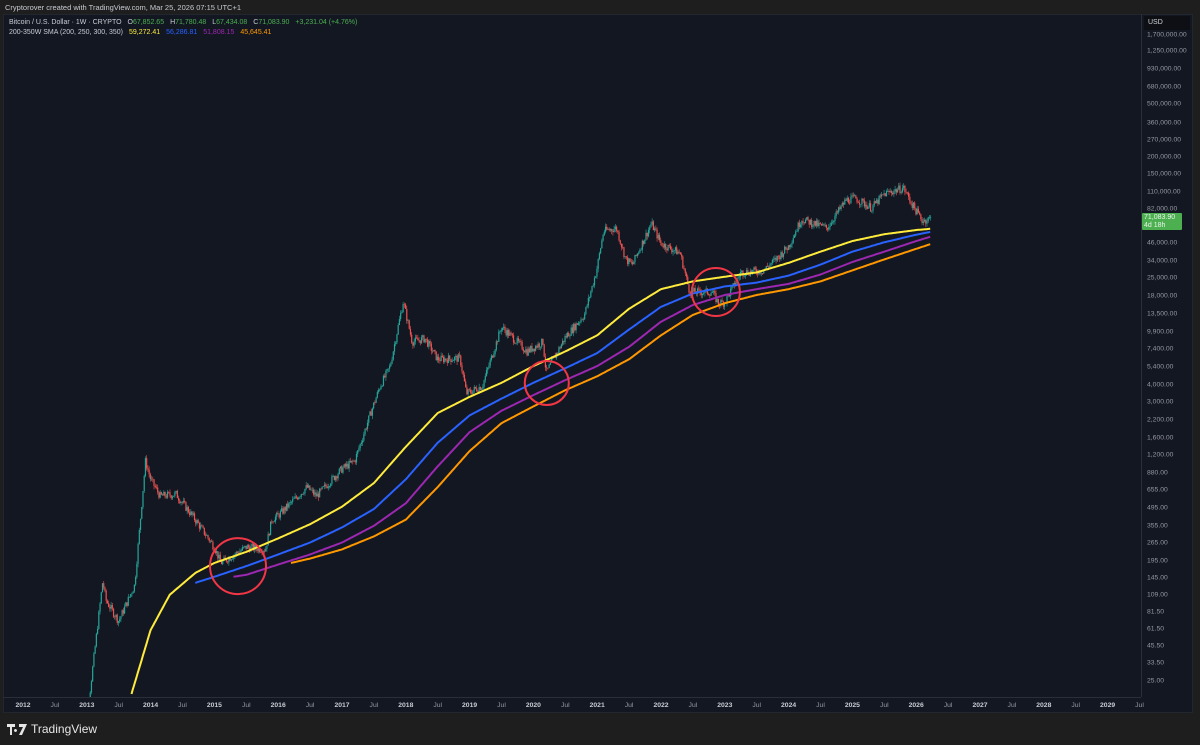 This screenshot has height=745, width=1200. I want to click on time-tick: 2023, so click(725, 705).